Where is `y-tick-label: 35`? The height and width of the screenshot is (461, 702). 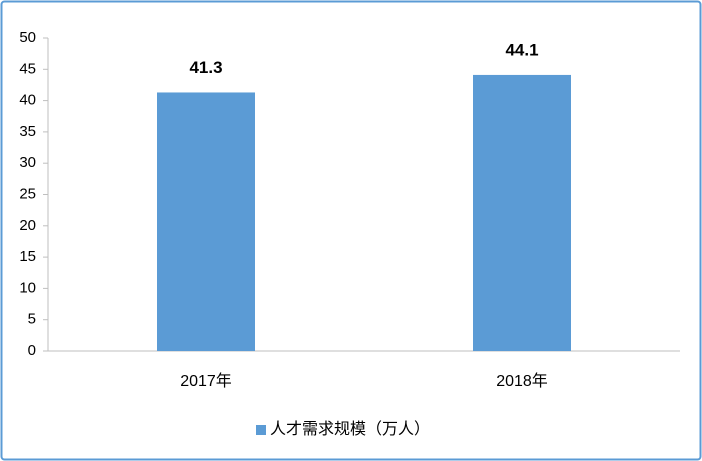
y-tick-label: 35 is located at coordinates (27, 131).